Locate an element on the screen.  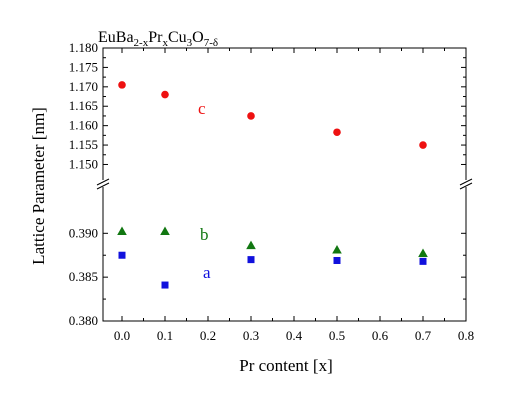
series-labels: c ba is located at coordinates (204, 190).